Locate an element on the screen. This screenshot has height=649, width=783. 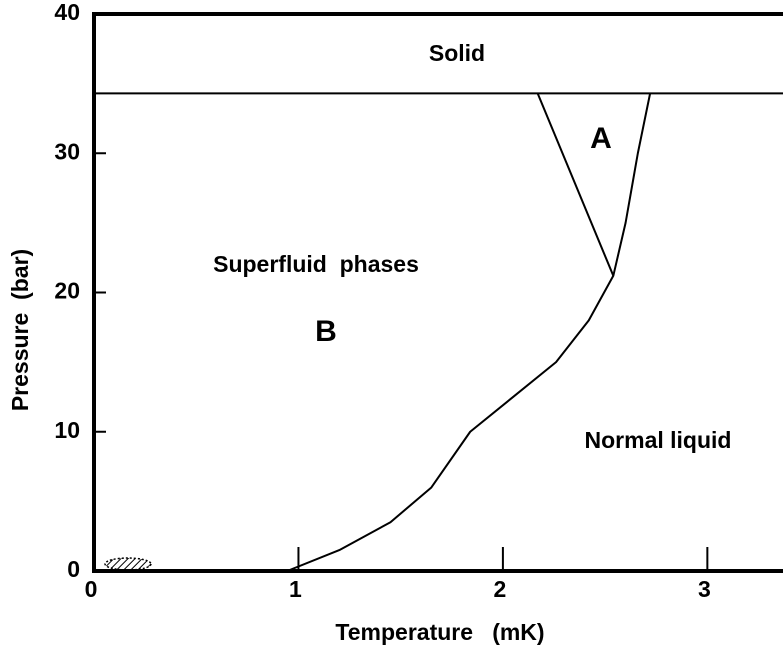
y-tick-label: 30 is located at coordinates (67, 151).